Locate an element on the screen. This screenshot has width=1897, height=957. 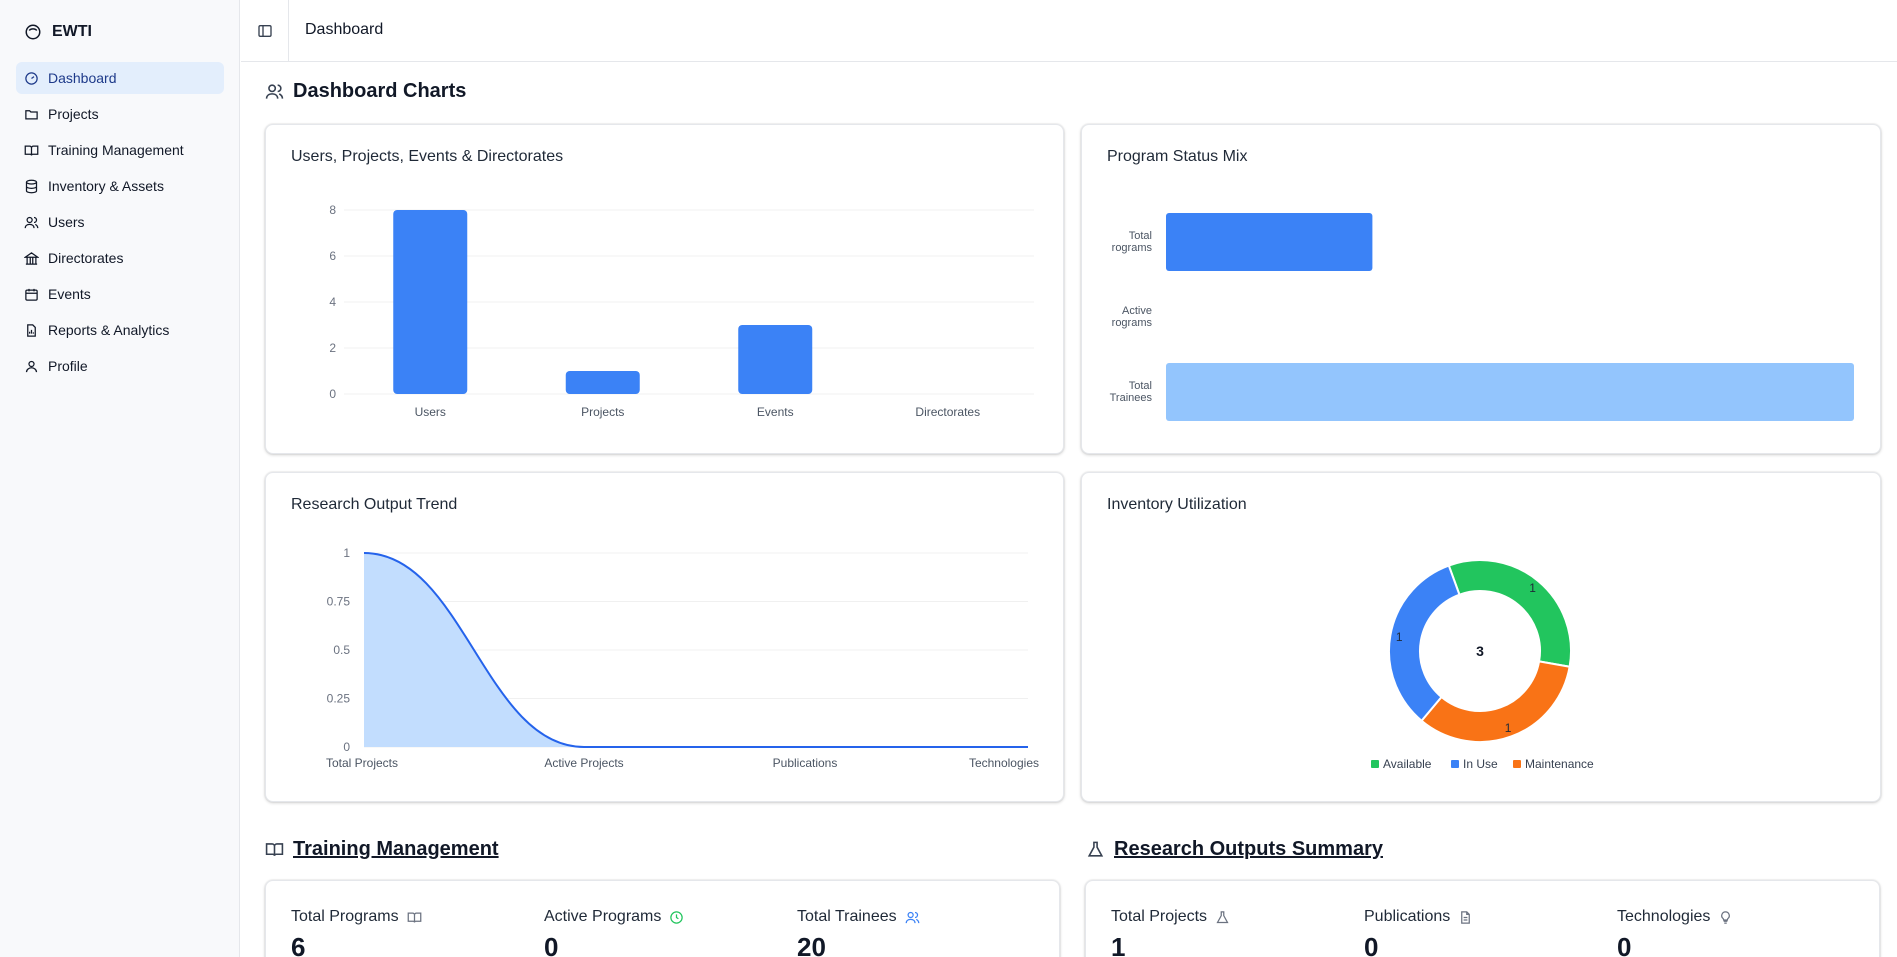
logo-icon is located at coordinates (33, 32).